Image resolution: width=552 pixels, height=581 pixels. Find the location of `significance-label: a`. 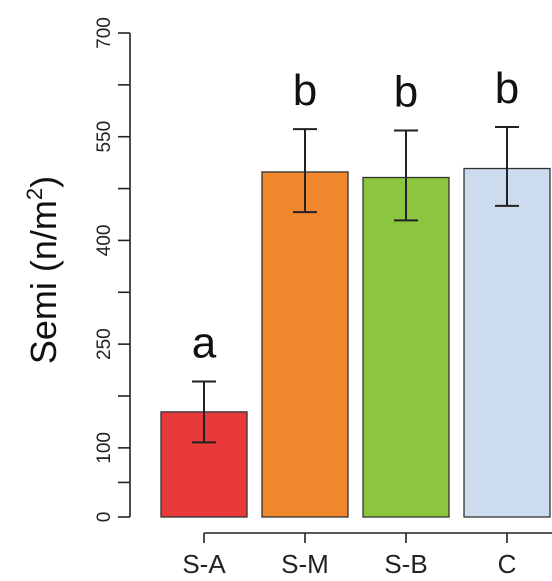

significance-label: a is located at coordinates (204, 342).